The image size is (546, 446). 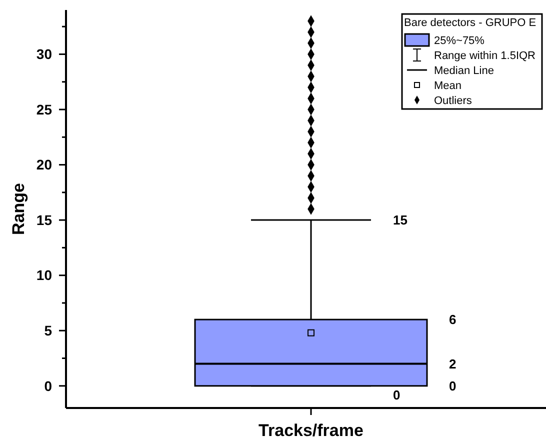 I want to click on y-tick-label: 10, so click(x=44, y=275).